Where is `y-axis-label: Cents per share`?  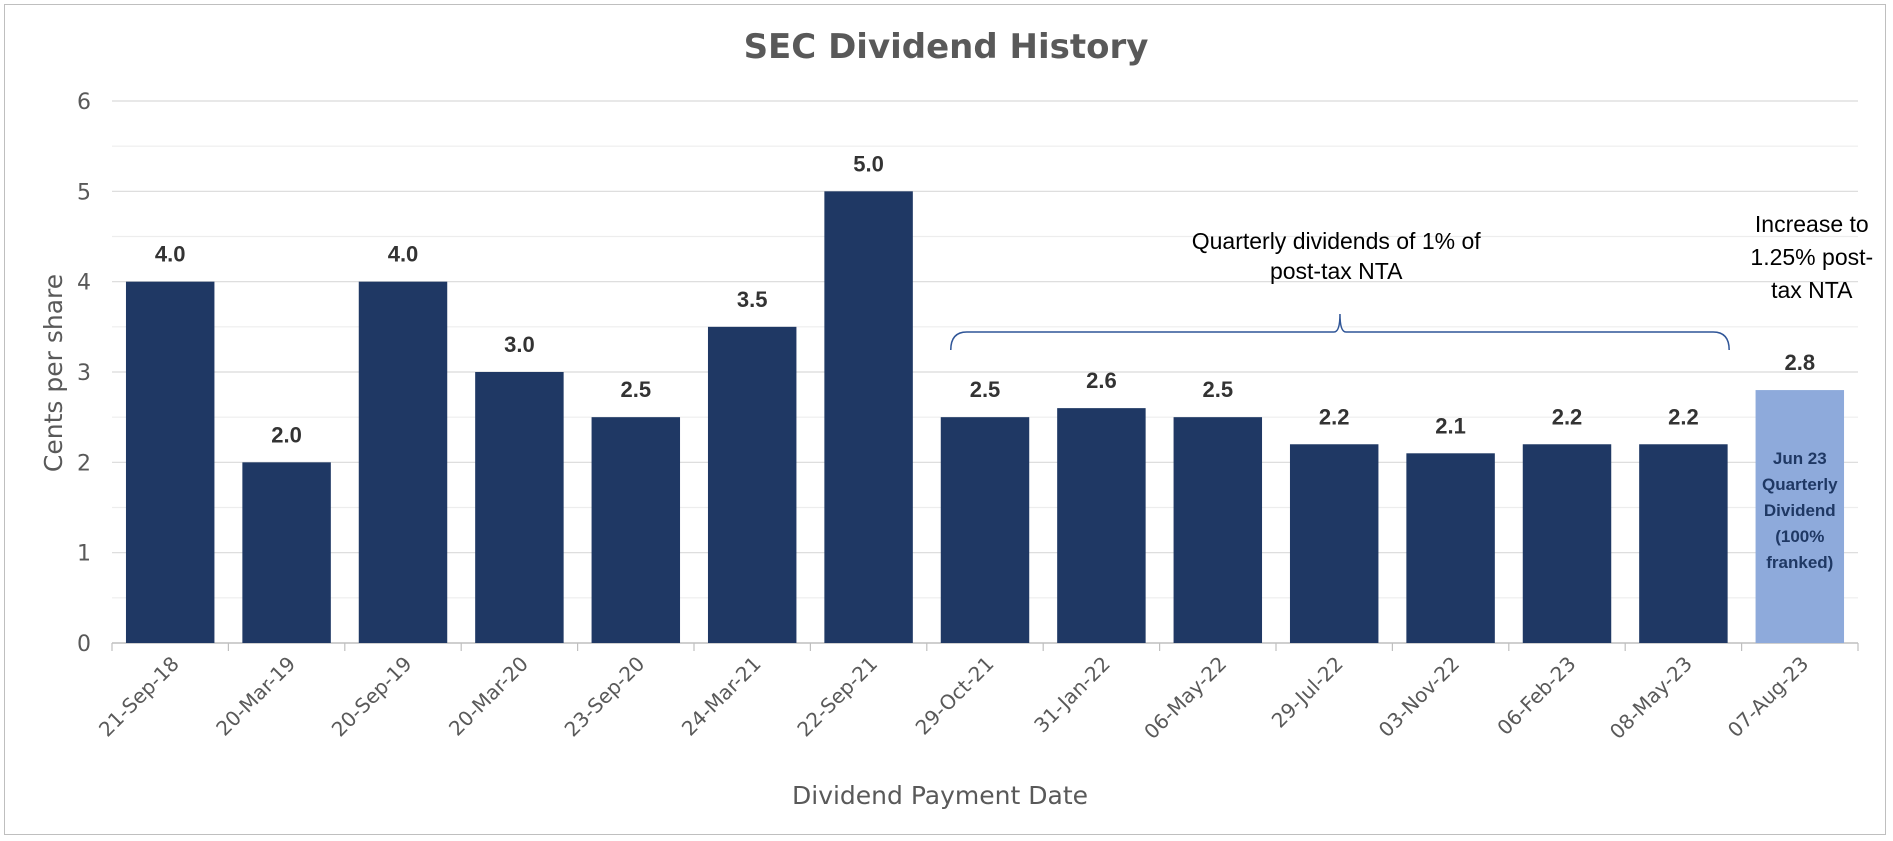
y-axis-label: Cents per share is located at coordinates (53, 373).